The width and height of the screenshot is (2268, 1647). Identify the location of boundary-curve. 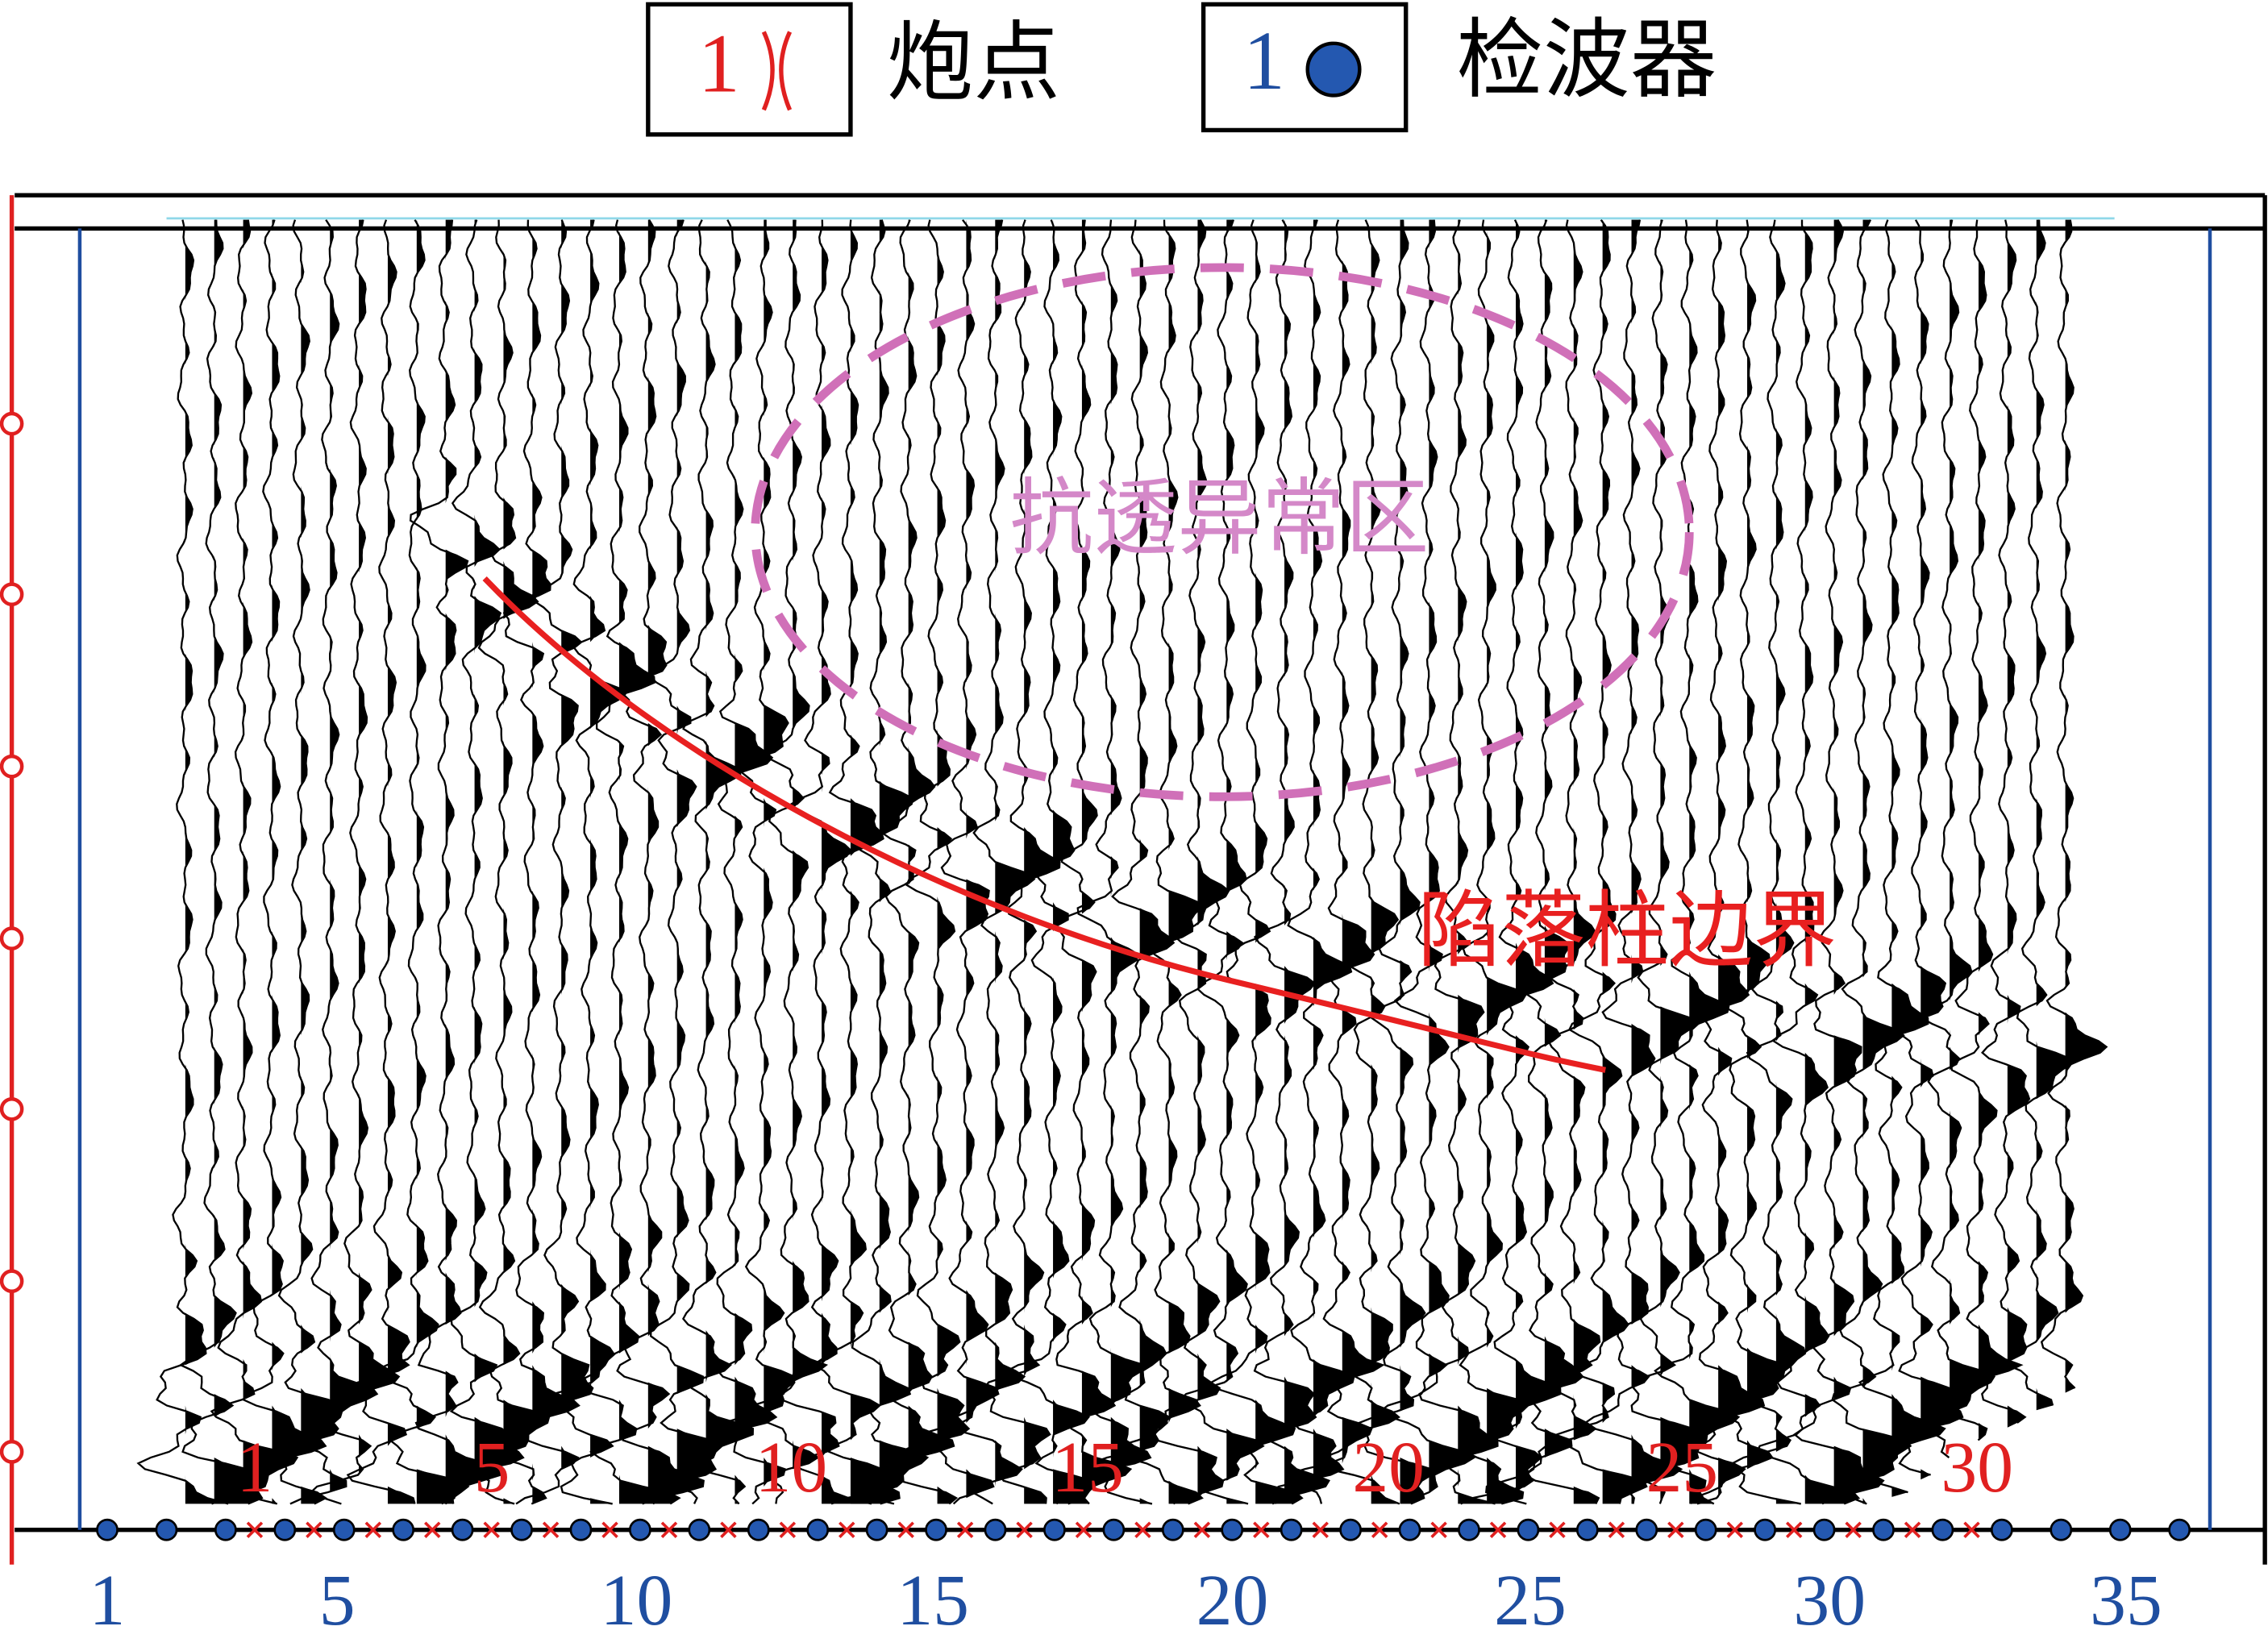
(1044, 824).